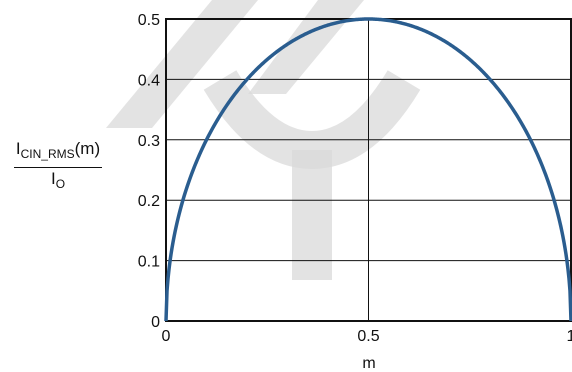  What do you see at coordinates (182, 64) in the screenshot?
I see `watermark-band` at bounding box center [182, 64].